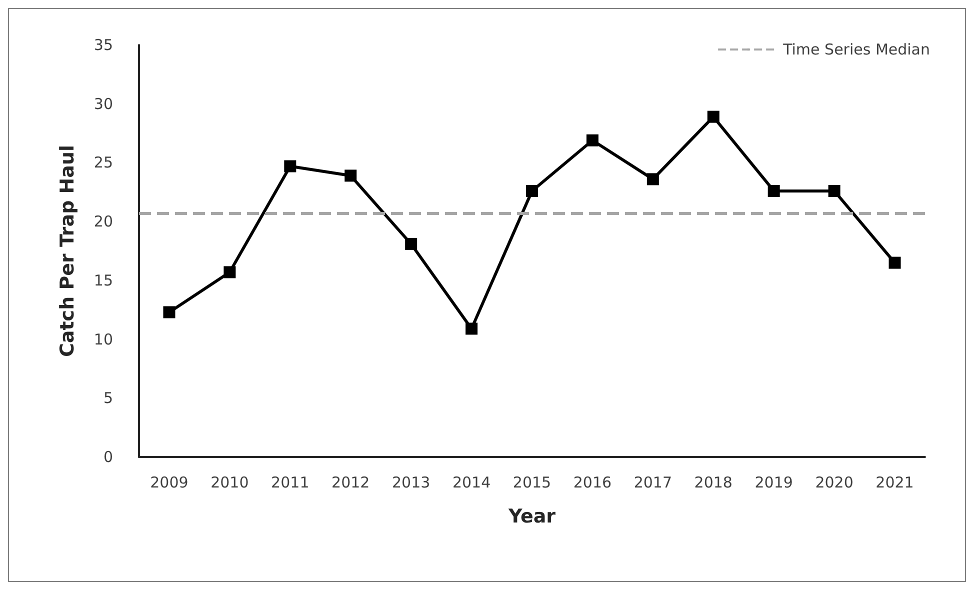  I want to click on y-tick-label: 15, so click(103, 280).